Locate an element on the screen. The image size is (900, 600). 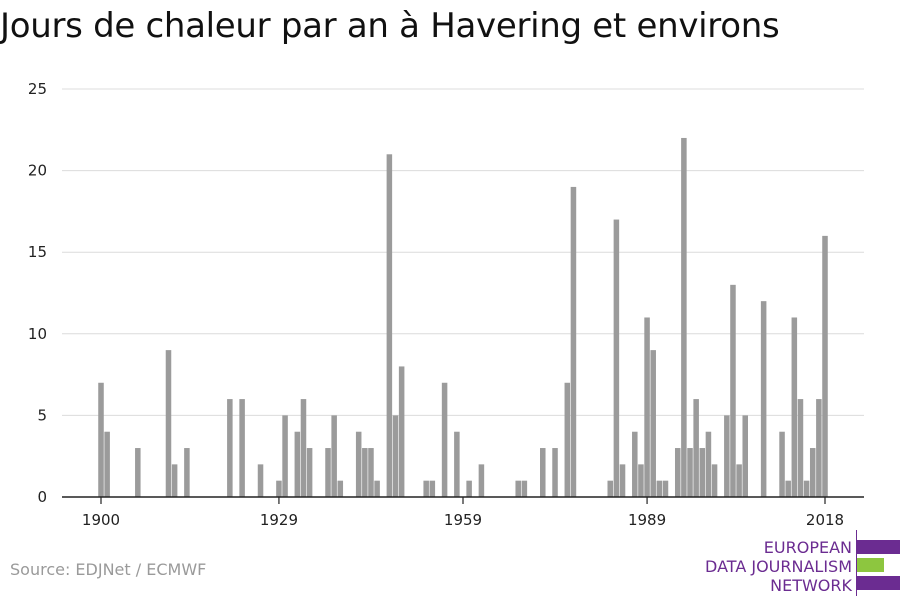
y-tick-label: 5 is located at coordinates (42, 415).